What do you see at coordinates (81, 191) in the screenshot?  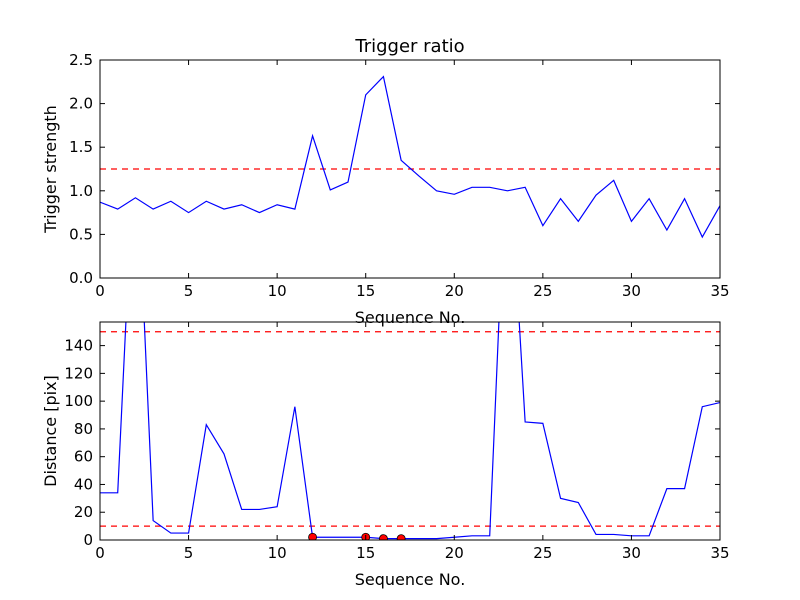 I see `y-tick-label: 1.0` at bounding box center [81, 191].